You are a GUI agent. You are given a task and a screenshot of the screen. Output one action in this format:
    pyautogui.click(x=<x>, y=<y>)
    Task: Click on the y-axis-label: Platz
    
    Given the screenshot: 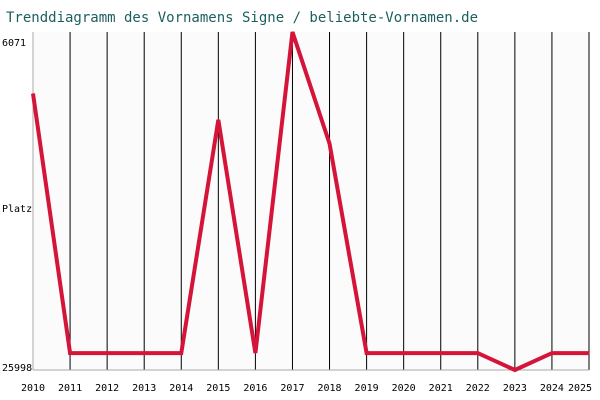 What is the action you would take?
    pyautogui.click(x=17, y=209)
    